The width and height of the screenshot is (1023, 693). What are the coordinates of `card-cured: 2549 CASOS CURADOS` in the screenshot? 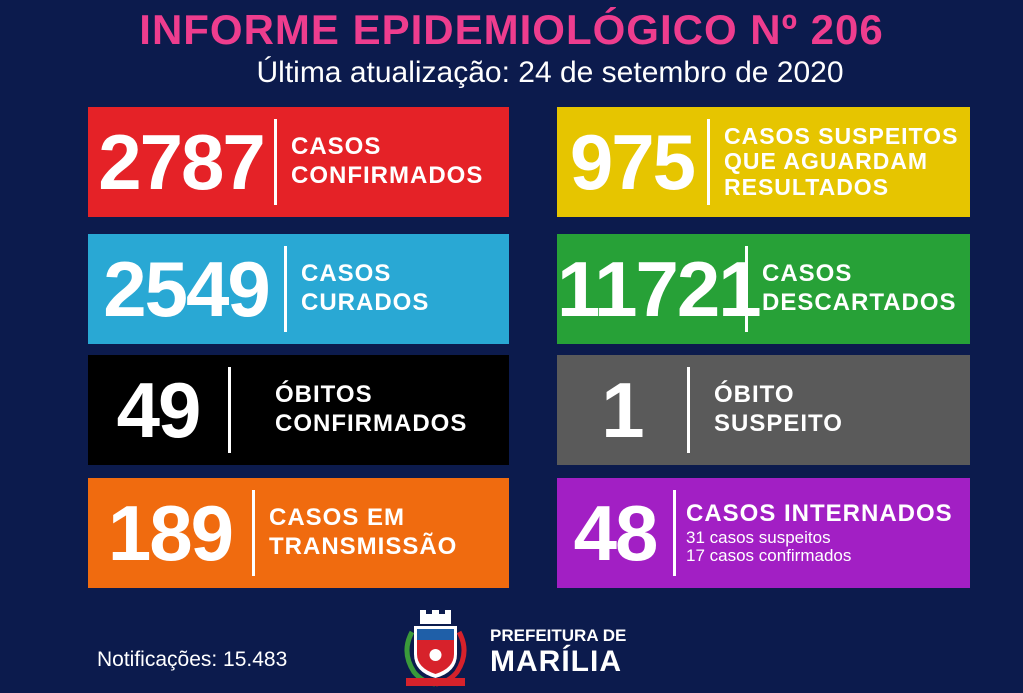 It's located at (298, 289).